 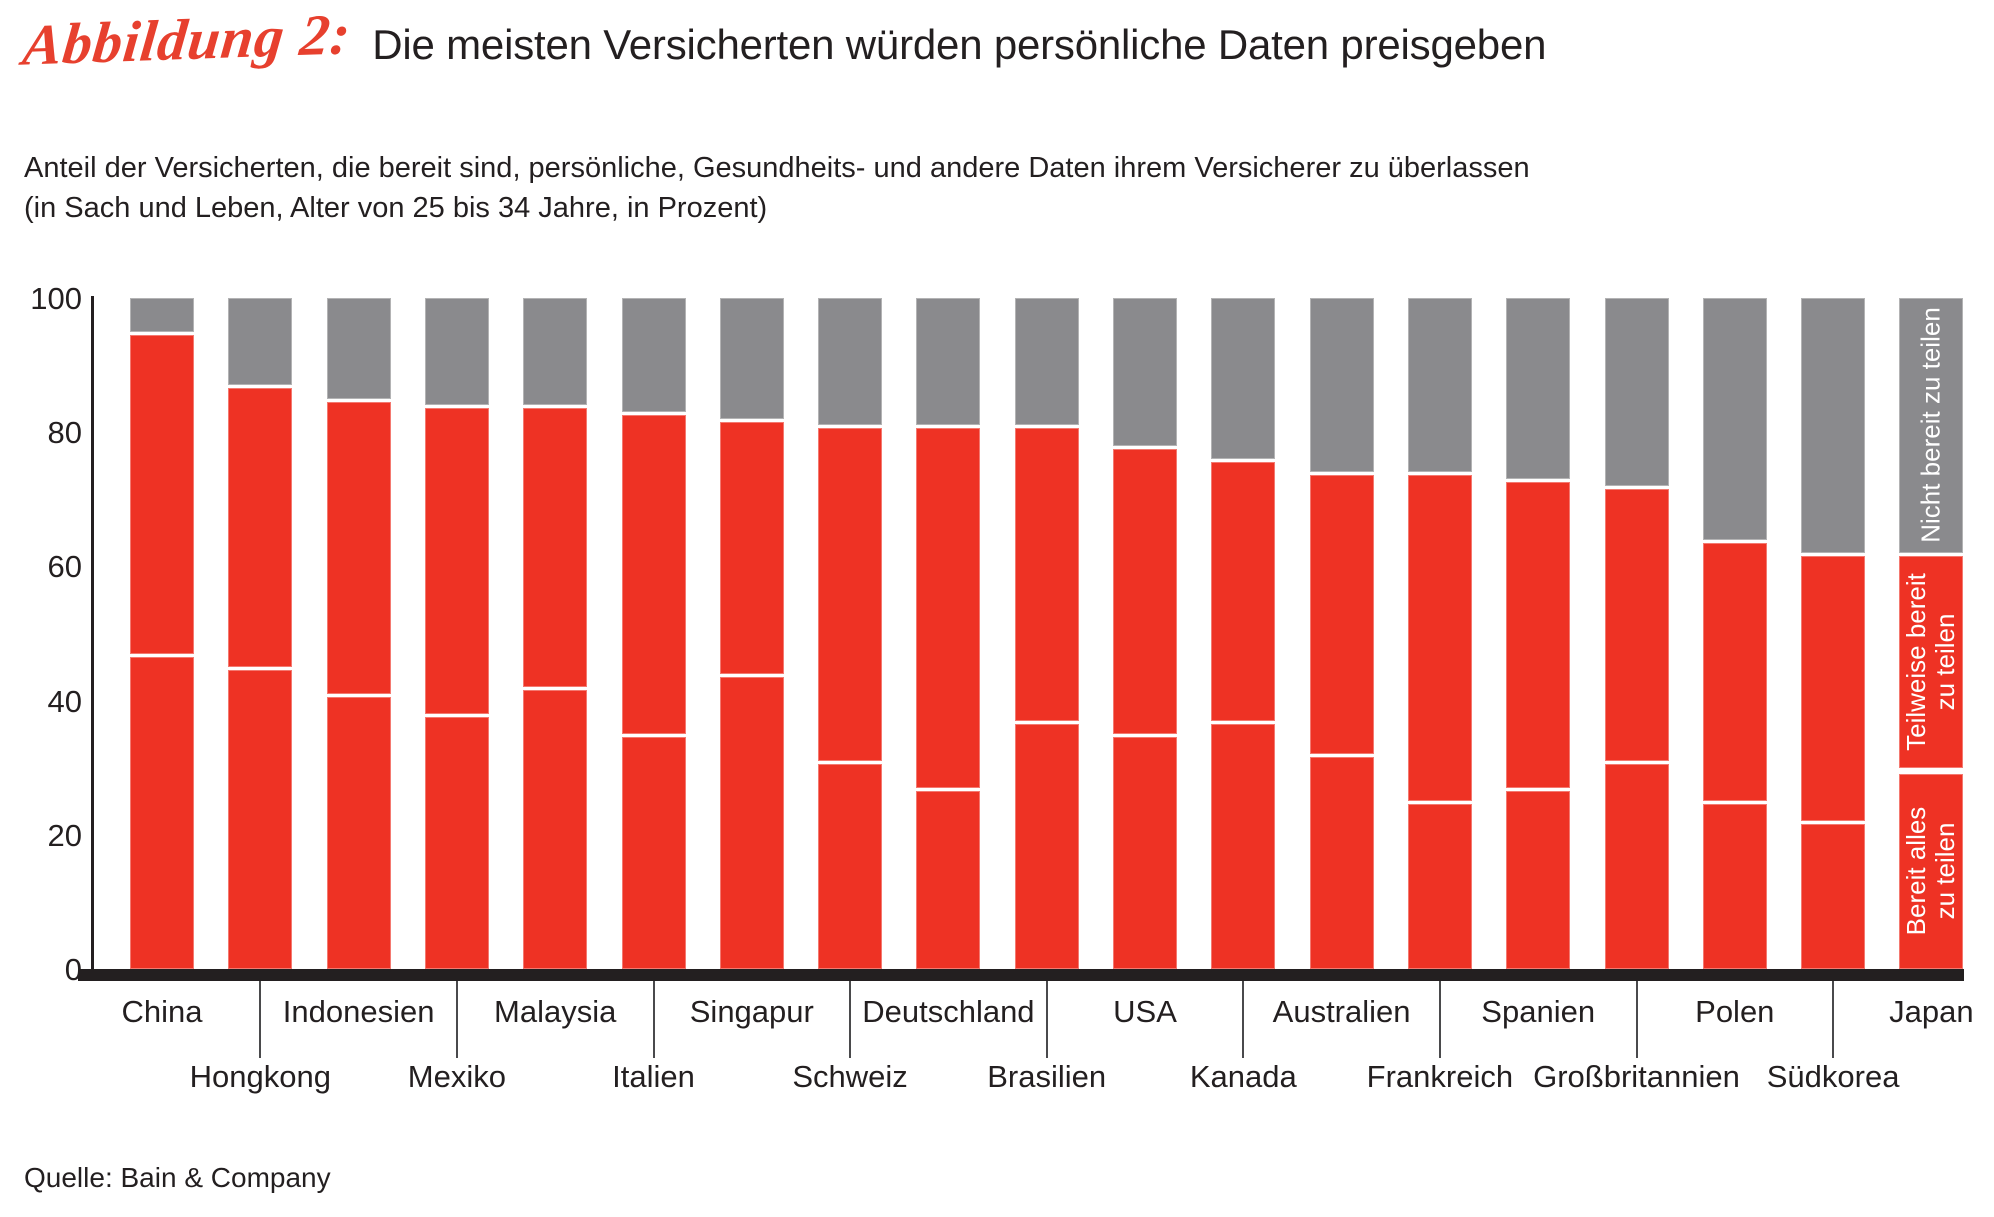 What do you see at coordinates (162, 315) in the screenshot?
I see `bar-china-segment-nicht` at bounding box center [162, 315].